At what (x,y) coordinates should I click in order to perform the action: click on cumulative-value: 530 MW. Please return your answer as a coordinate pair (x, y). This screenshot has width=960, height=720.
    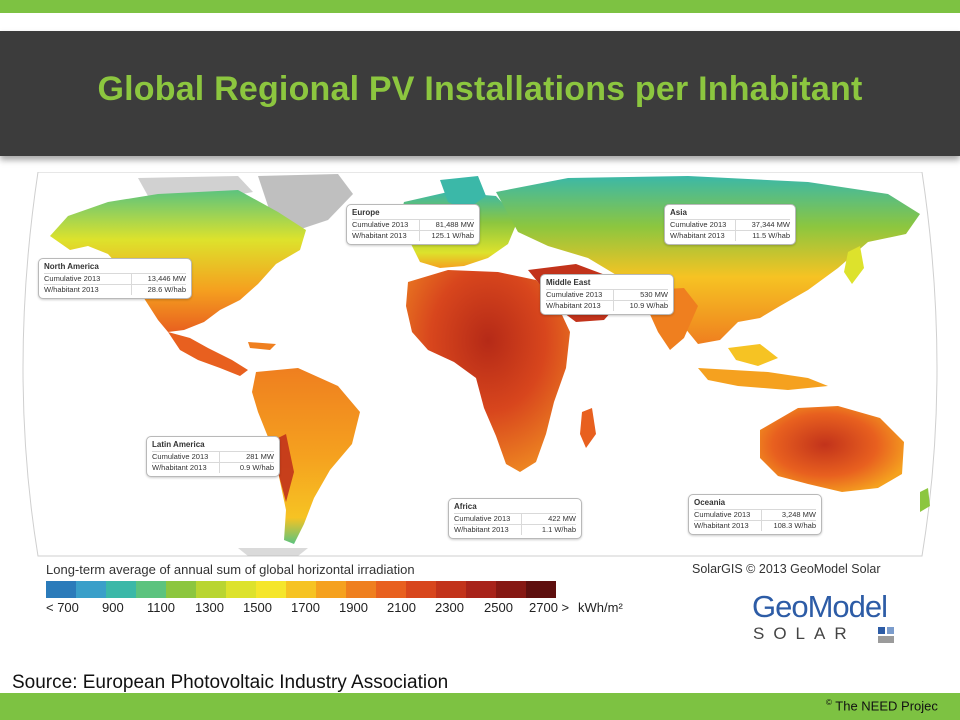
    Looking at the image, I should click on (640, 295).